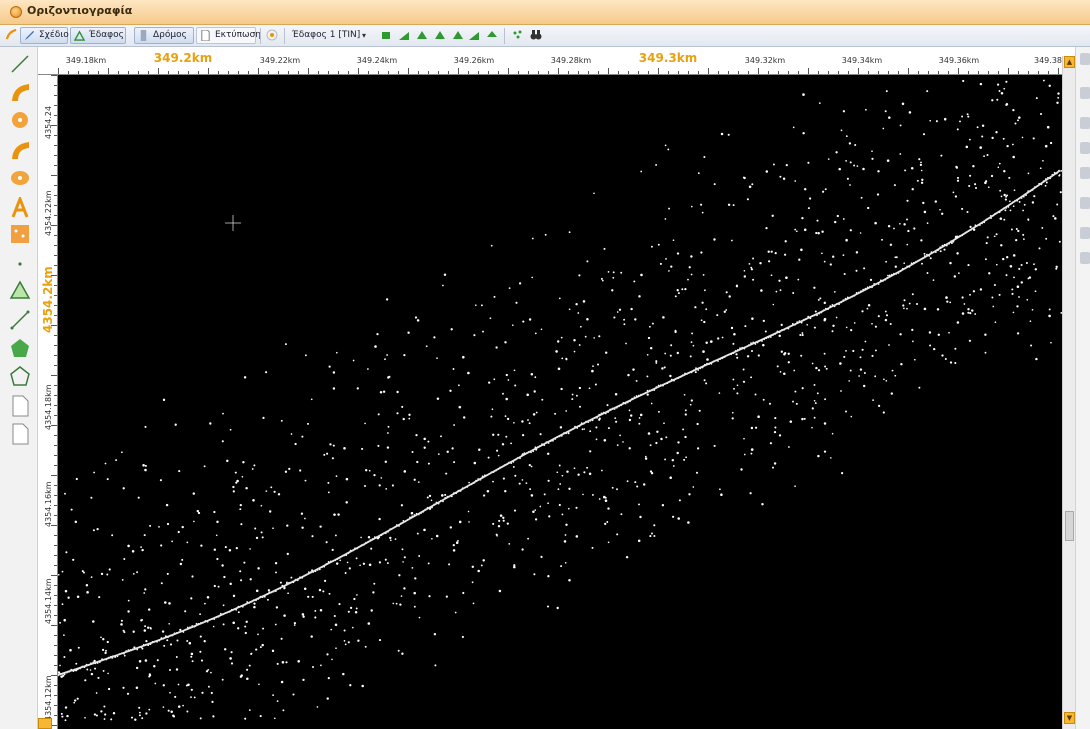  Describe the element at coordinates (48, 407) in the screenshot. I see `ruler-y-label: 4354.18km` at that location.